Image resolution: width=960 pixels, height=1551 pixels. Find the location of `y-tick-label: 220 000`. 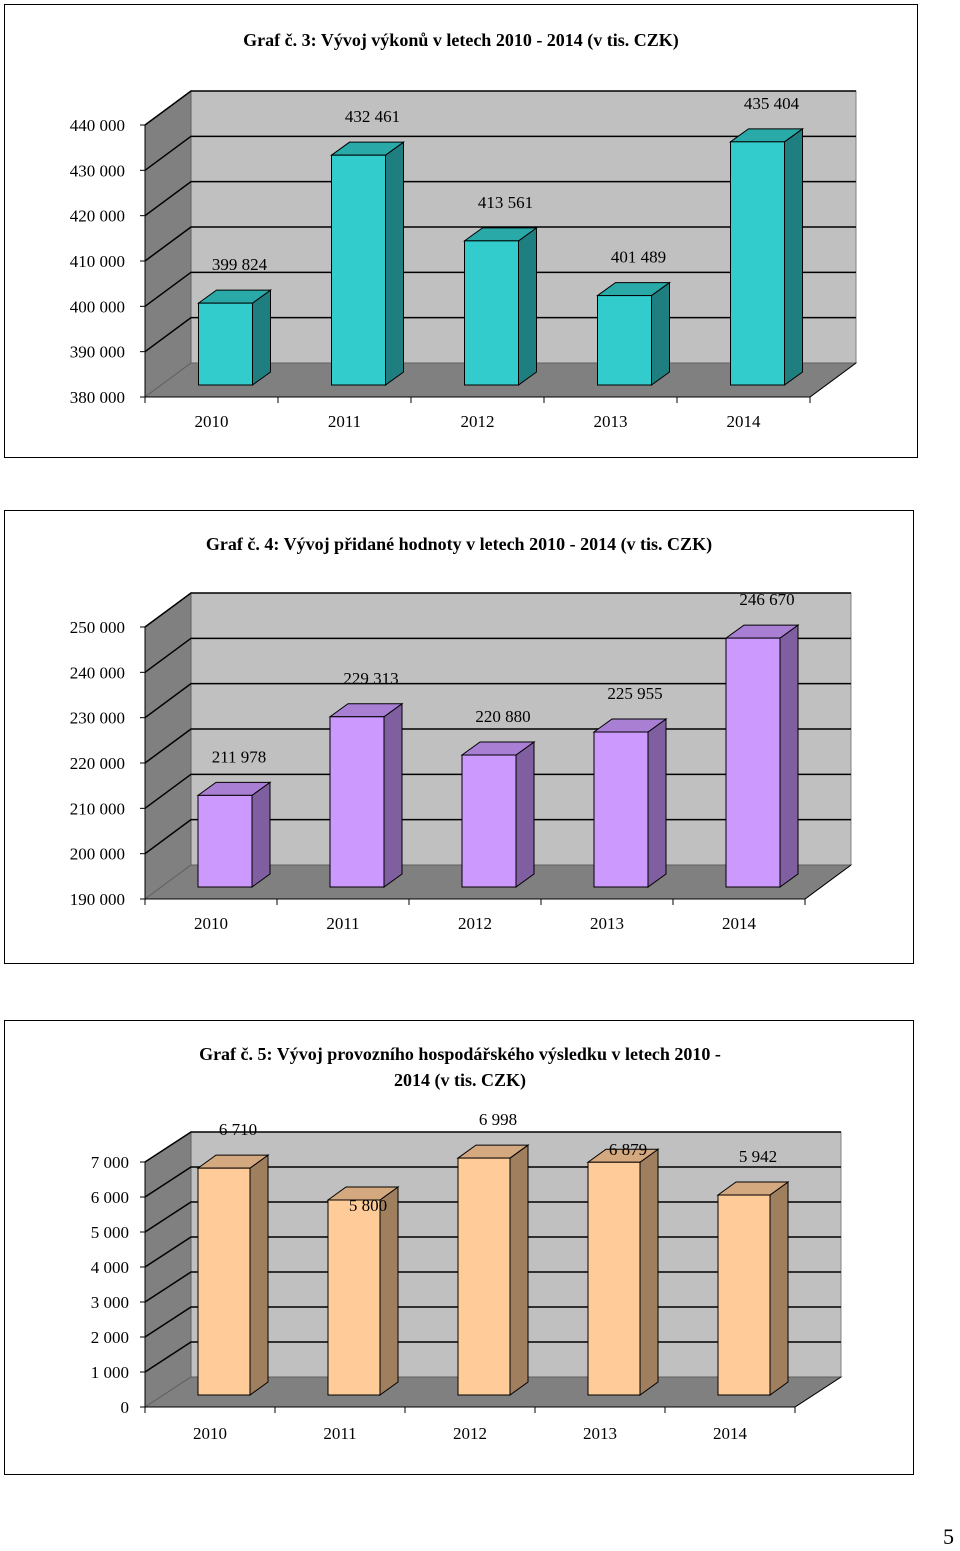

y-tick-label: 220 000 is located at coordinates (97, 763).